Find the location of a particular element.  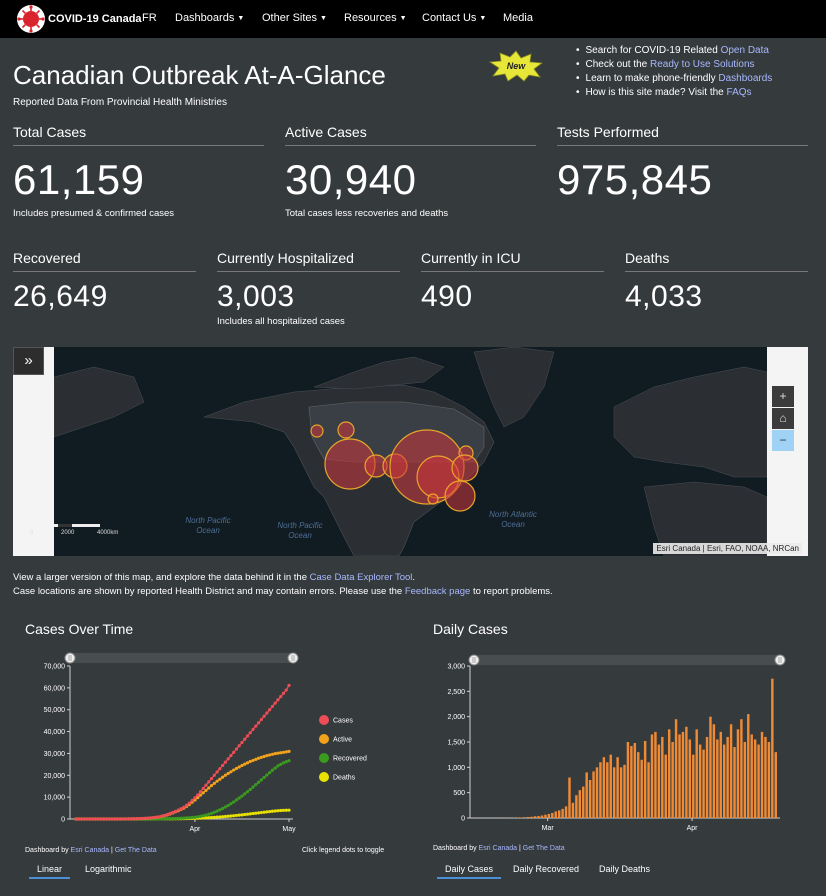

stat-recovered: Recovered 26,649 is located at coordinates (104, 282).